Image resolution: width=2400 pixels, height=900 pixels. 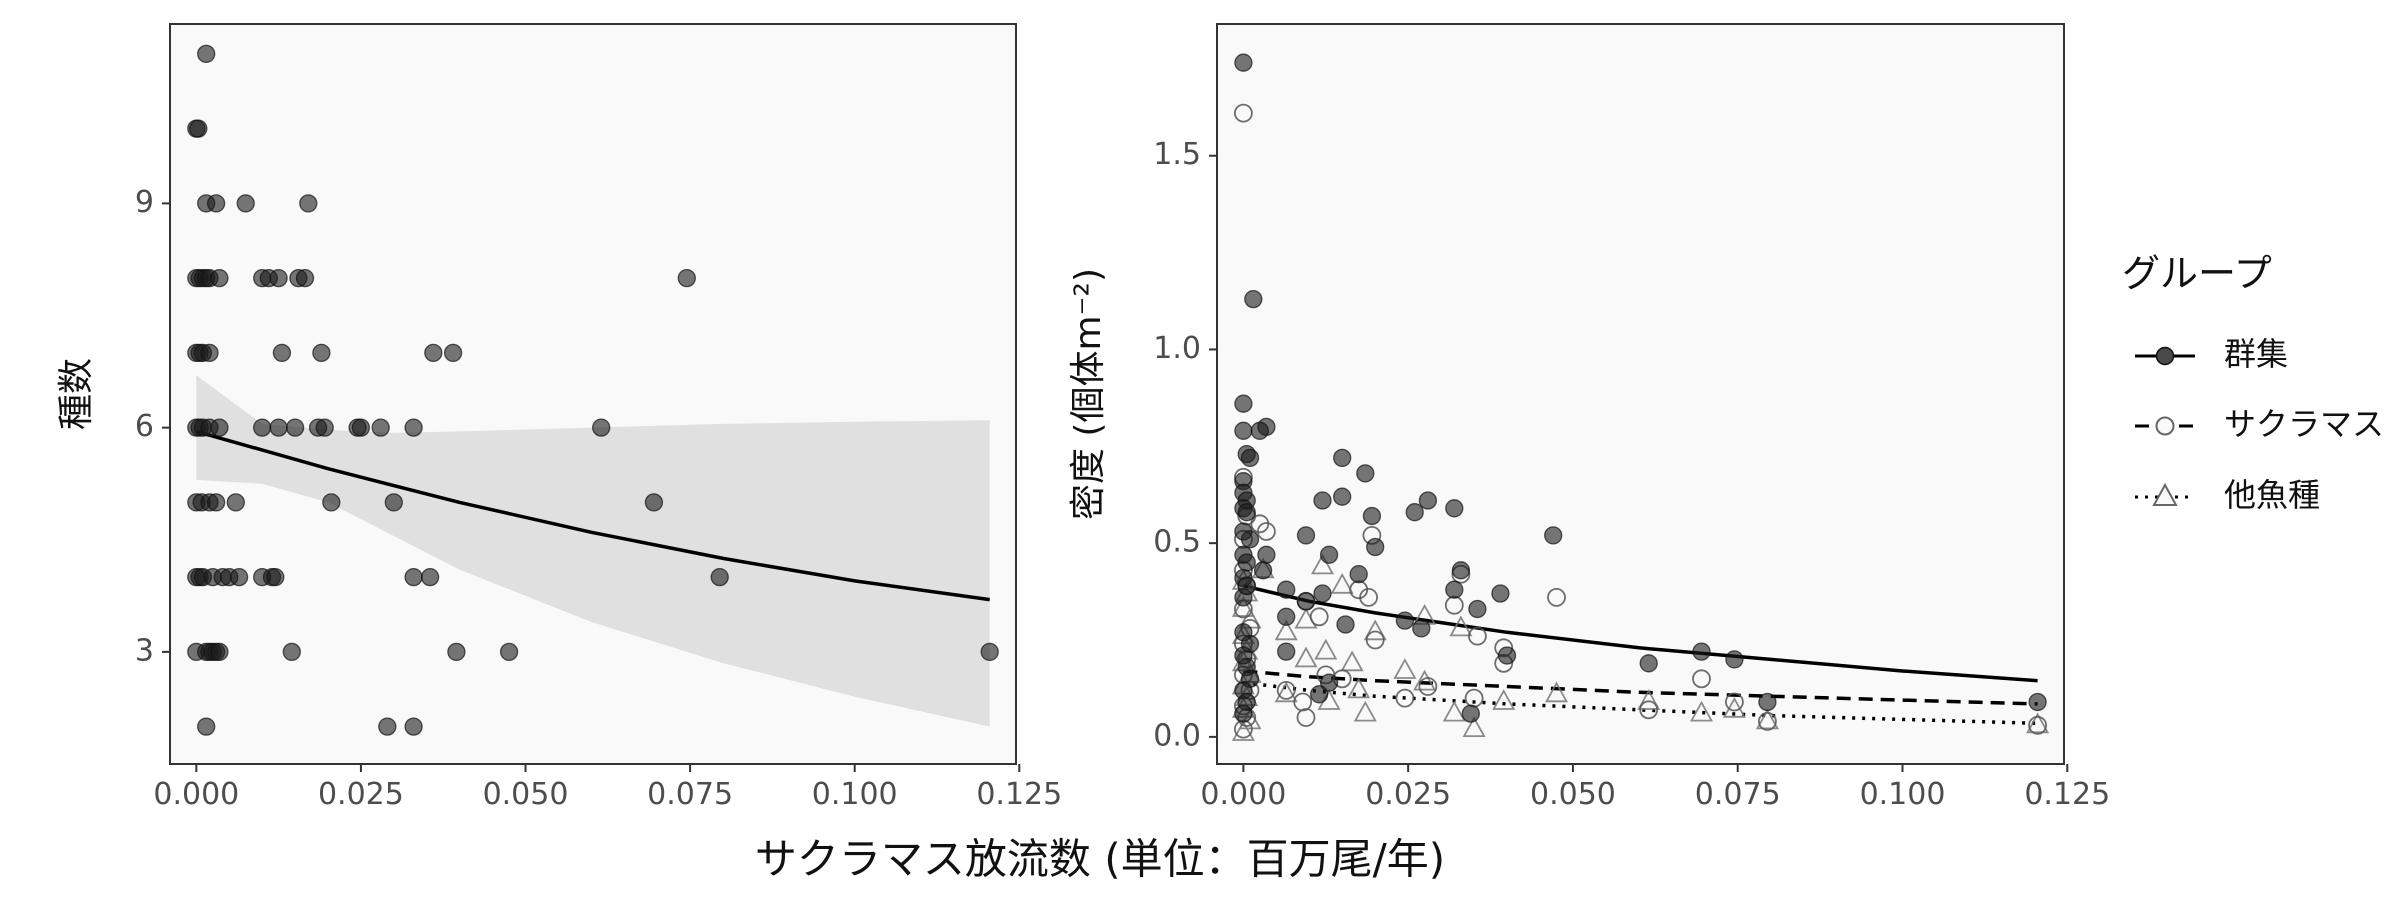 What do you see at coordinates (1177, 348) in the screenshot?
I see `y-tick-label: 1.0` at bounding box center [1177, 348].